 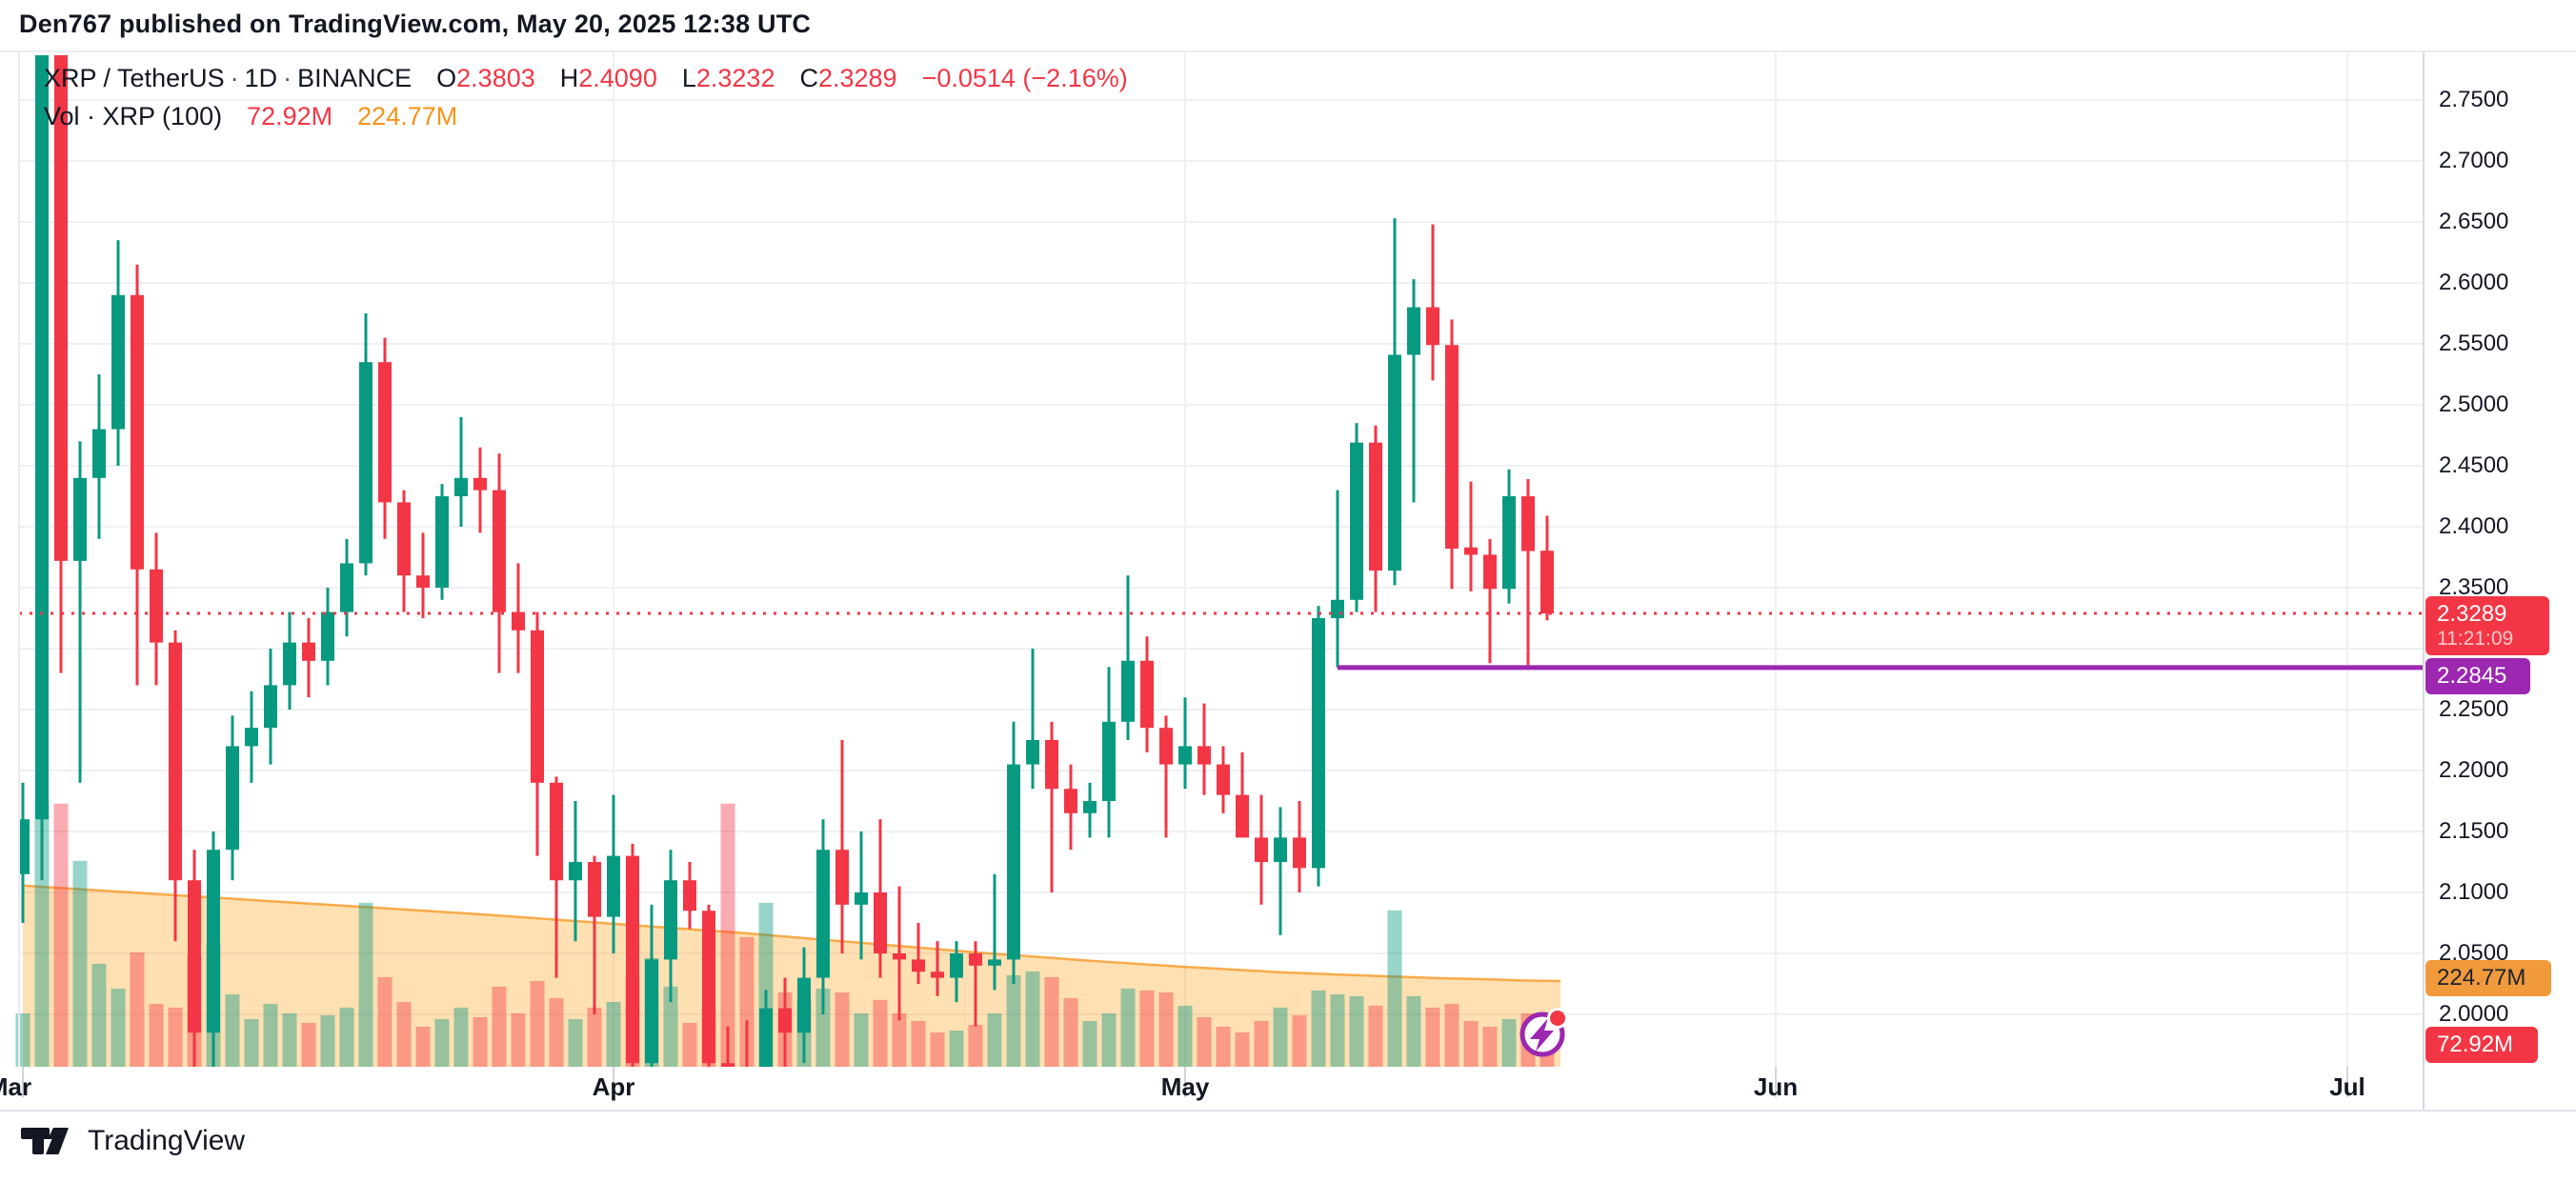 I want to click on ohlc-high: H2.4090, so click(x=608, y=78).